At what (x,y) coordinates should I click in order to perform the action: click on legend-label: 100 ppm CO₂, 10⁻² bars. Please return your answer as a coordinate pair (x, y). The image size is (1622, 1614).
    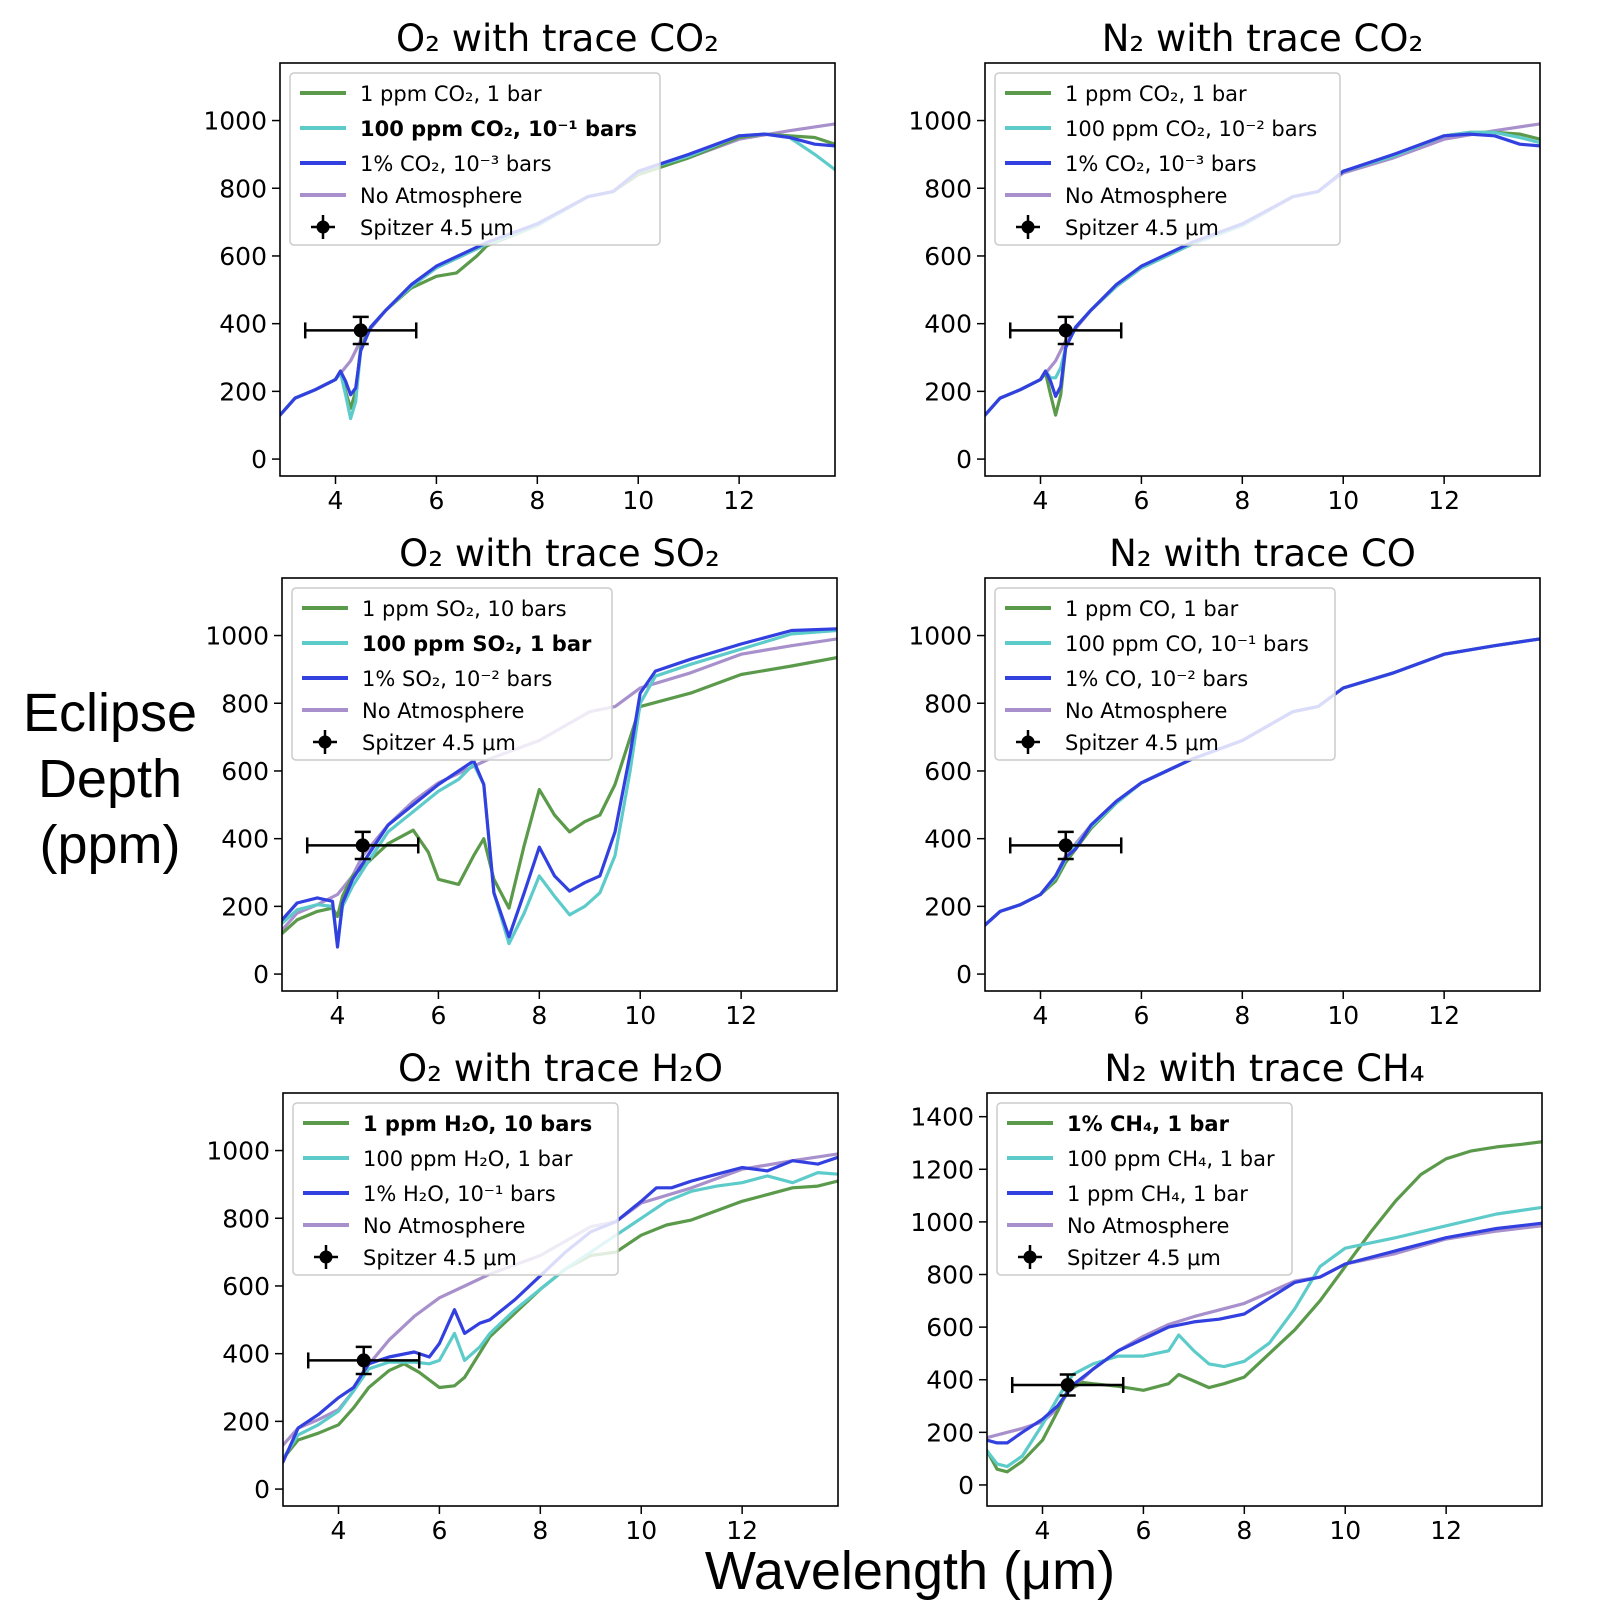
    Looking at the image, I should click on (1191, 129).